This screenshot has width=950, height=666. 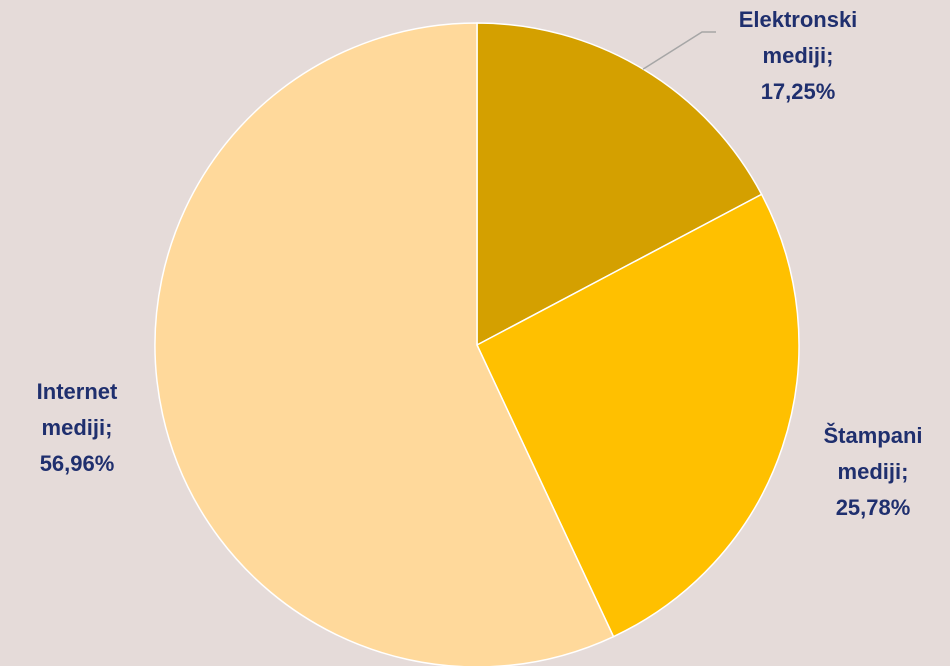 I want to click on slice-label-elektronski: Elektronski mediji; 17,25%, so click(x=798, y=56).